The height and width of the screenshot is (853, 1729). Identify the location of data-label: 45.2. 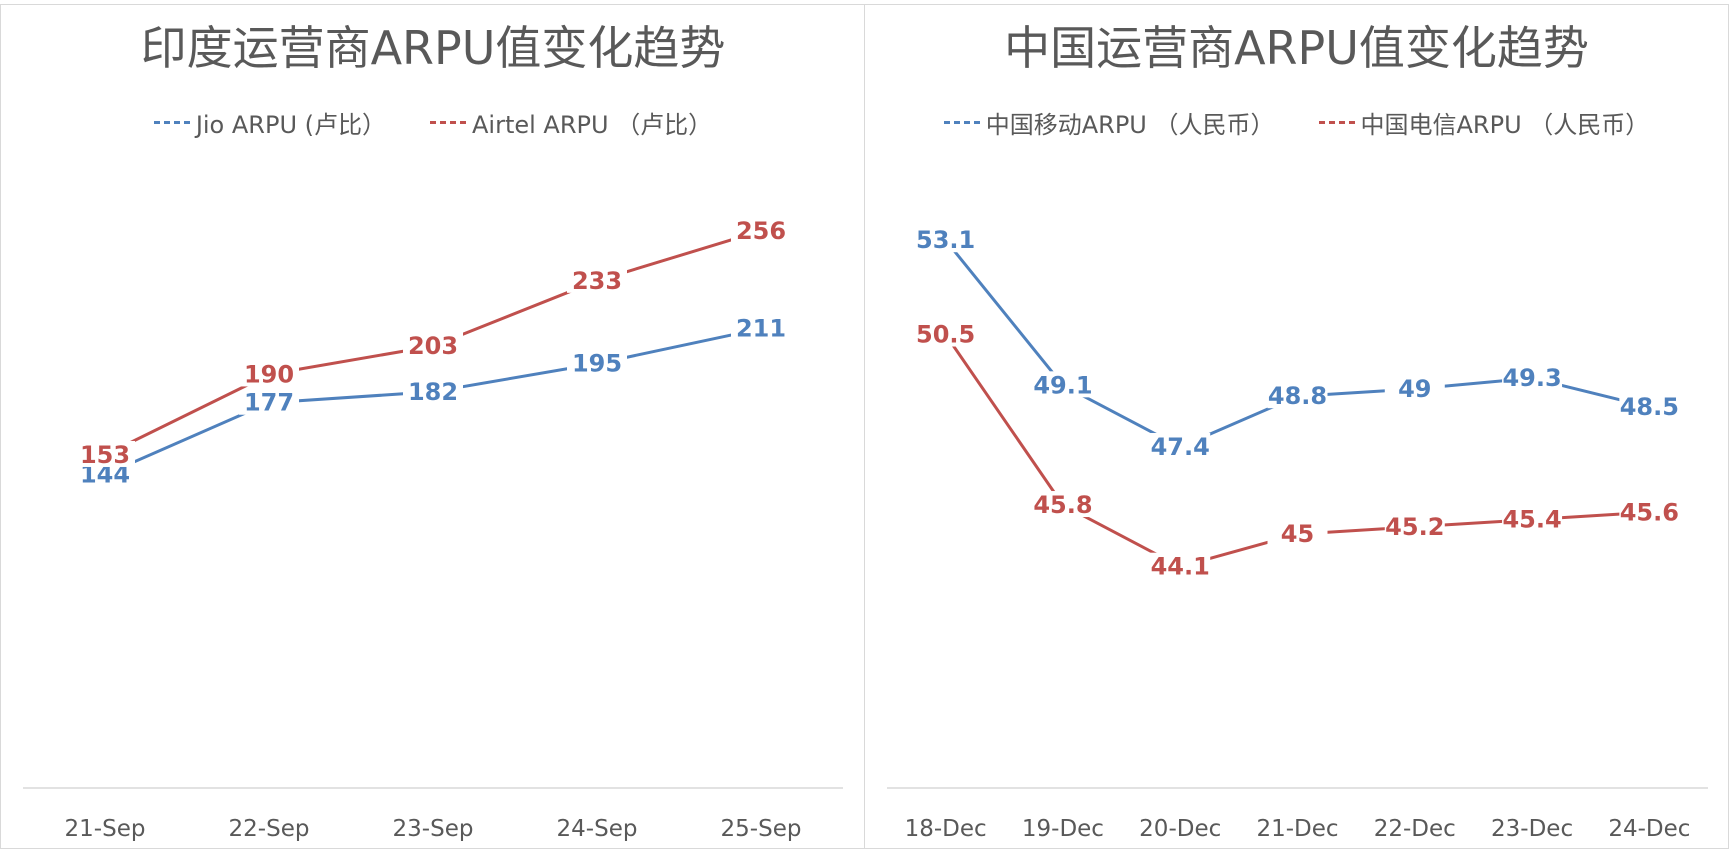
(1414, 527).